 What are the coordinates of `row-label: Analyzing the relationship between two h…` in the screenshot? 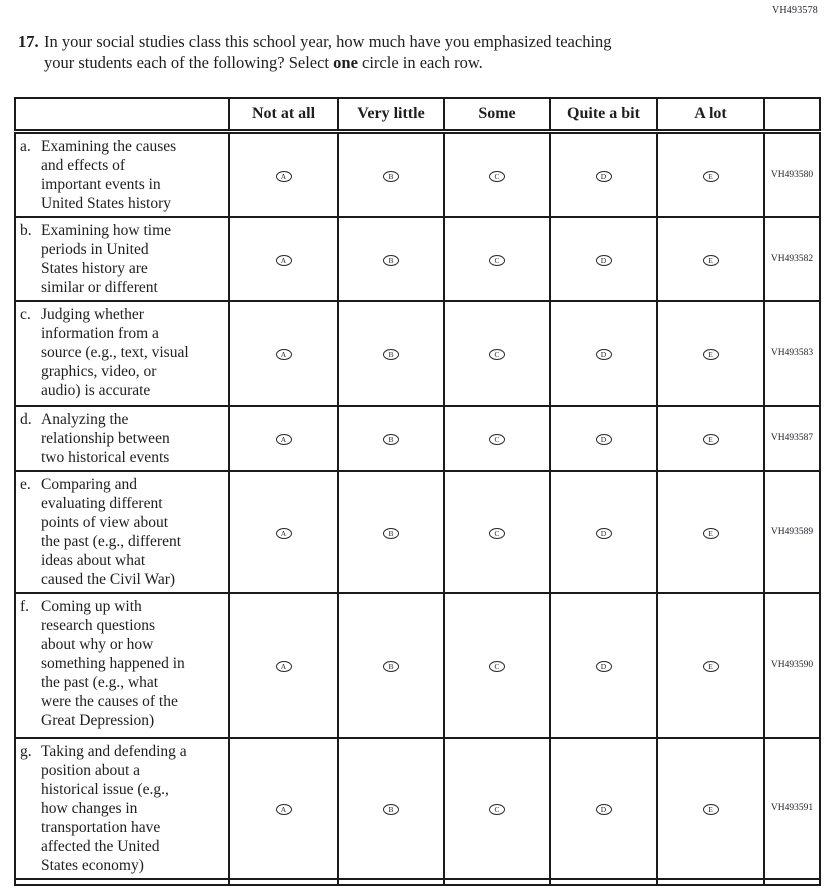 It's located at (105, 438).